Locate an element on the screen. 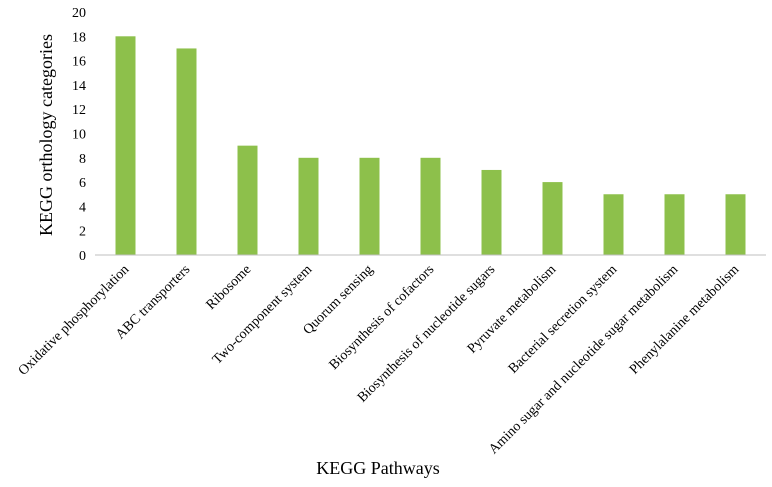  x-category-label: Bacterial secretion system is located at coordinates (563, 319).